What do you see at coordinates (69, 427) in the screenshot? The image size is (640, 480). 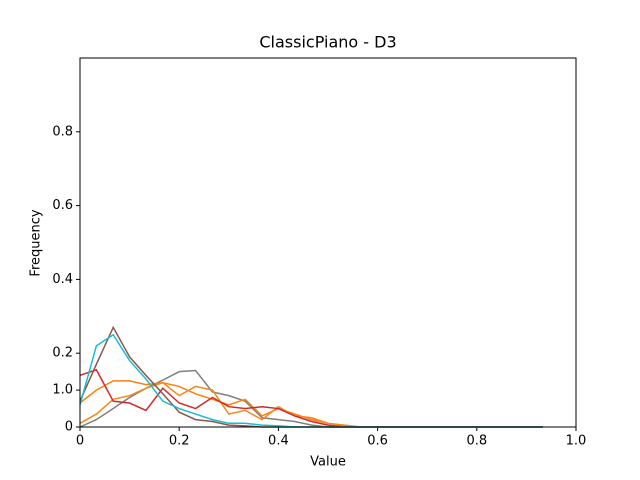 I see `y-tick-label: 0` at bounding box center [69, 427].